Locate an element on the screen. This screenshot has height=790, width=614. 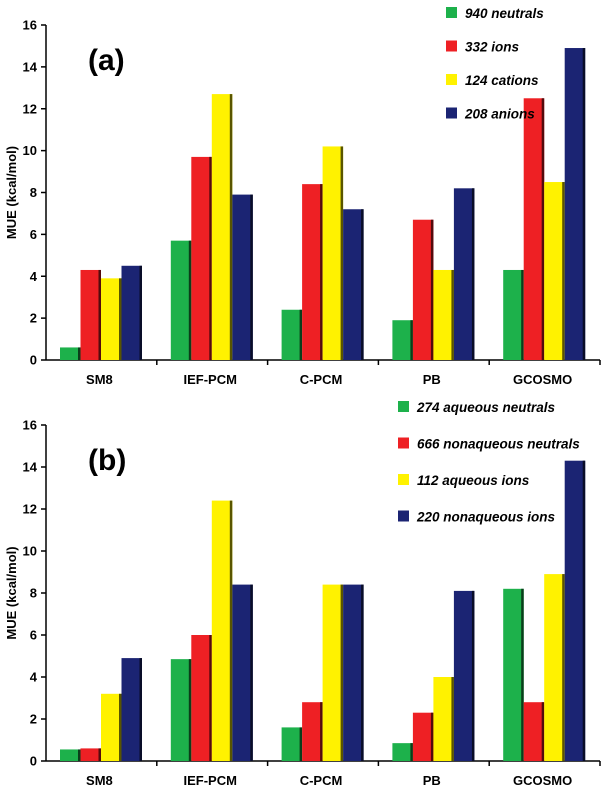
category-label: SM8 is located at coordinates (99, 780).